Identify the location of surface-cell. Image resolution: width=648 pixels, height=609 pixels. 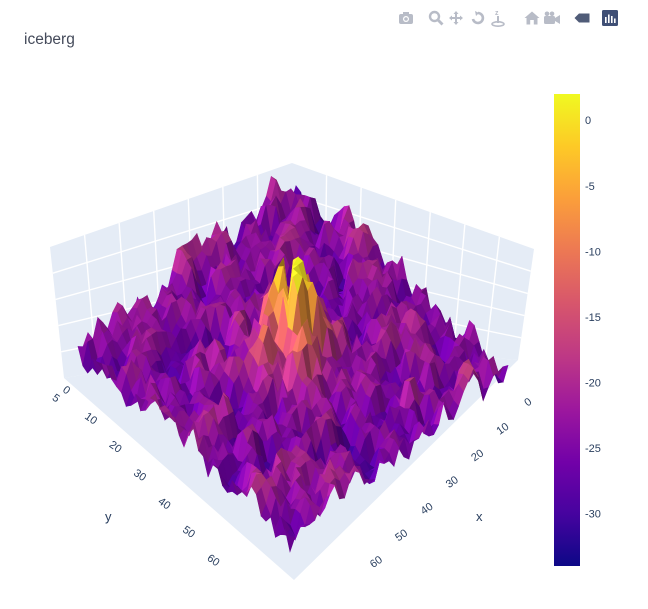
(290, 541).